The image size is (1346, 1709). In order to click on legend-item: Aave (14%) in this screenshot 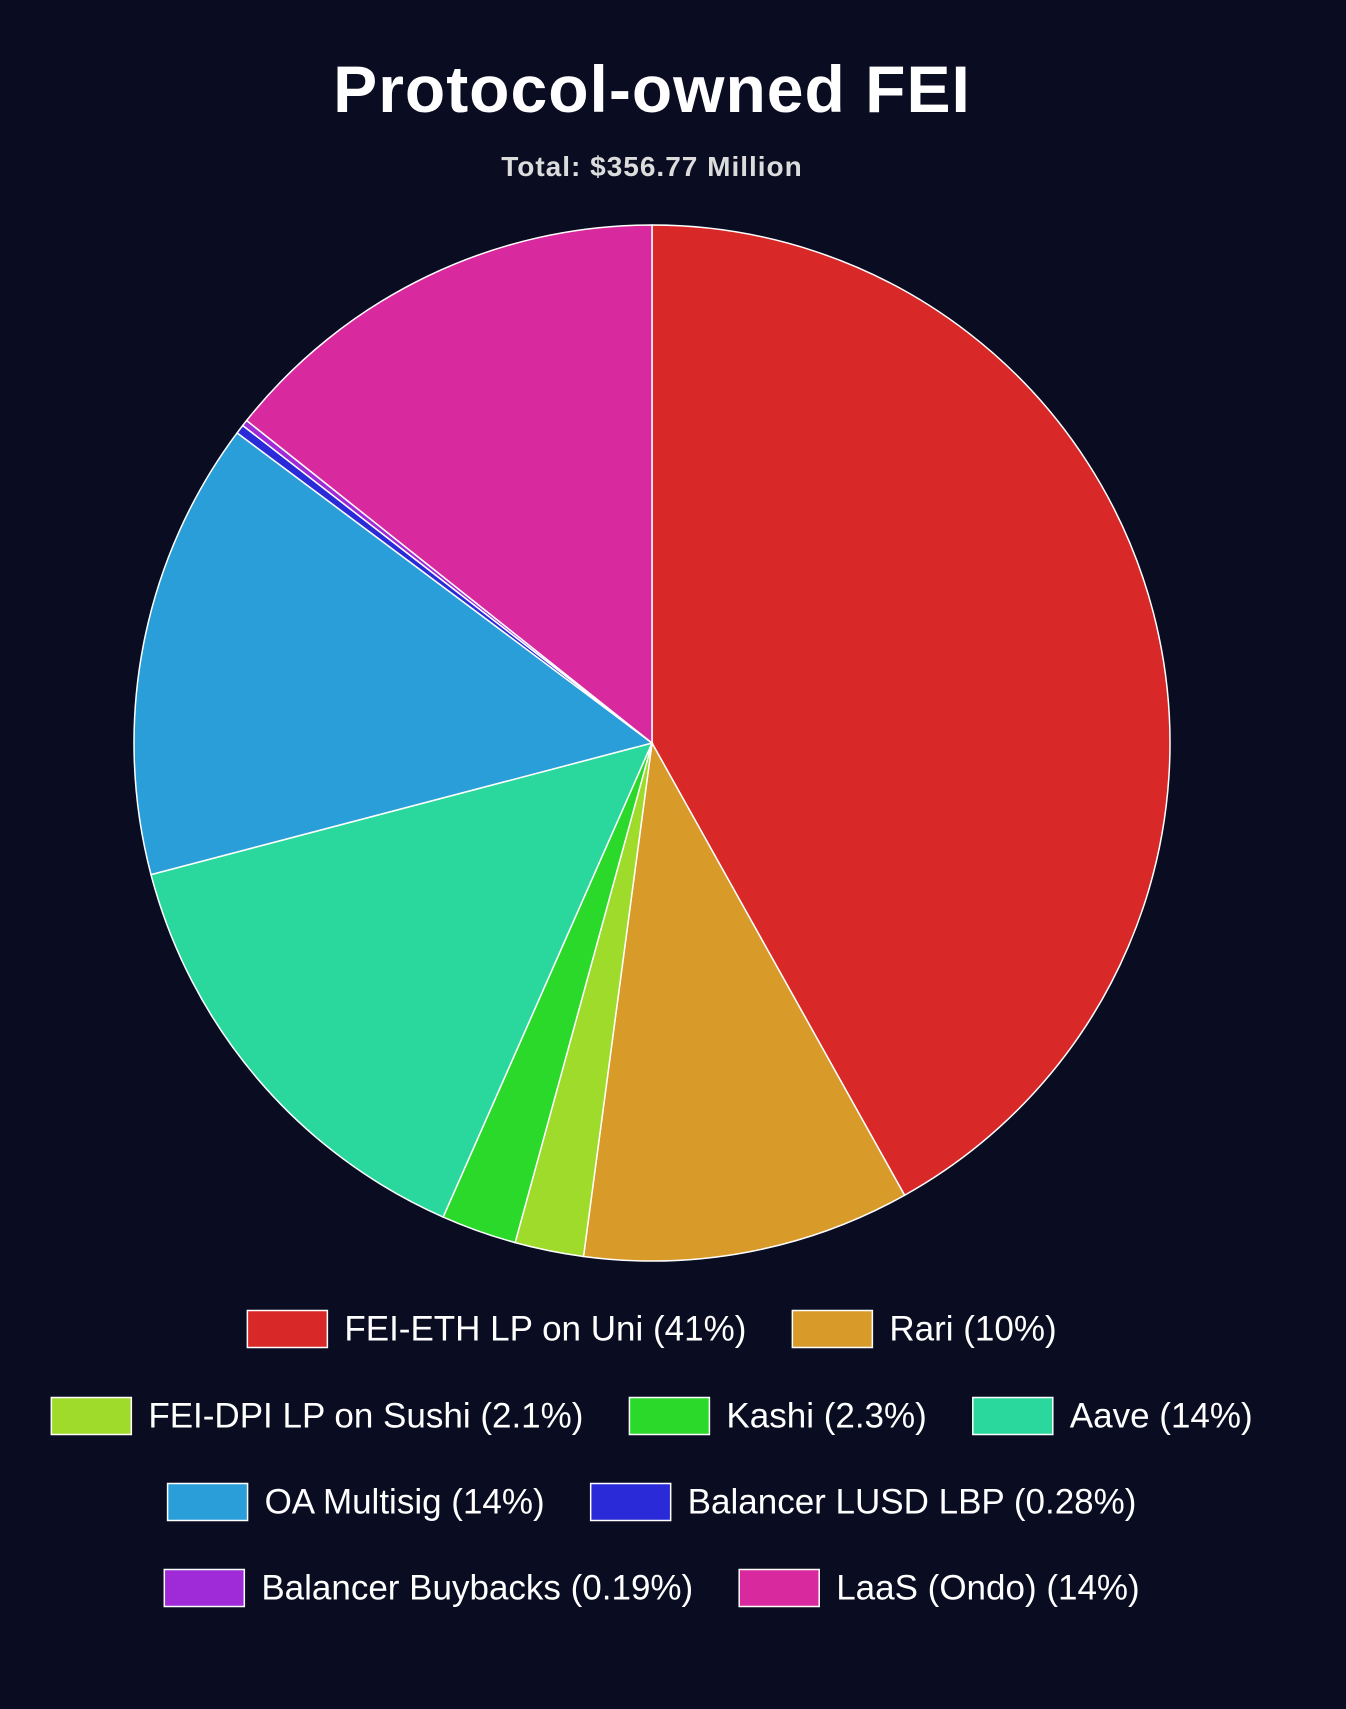, I will do `click(1112, 1416)`.